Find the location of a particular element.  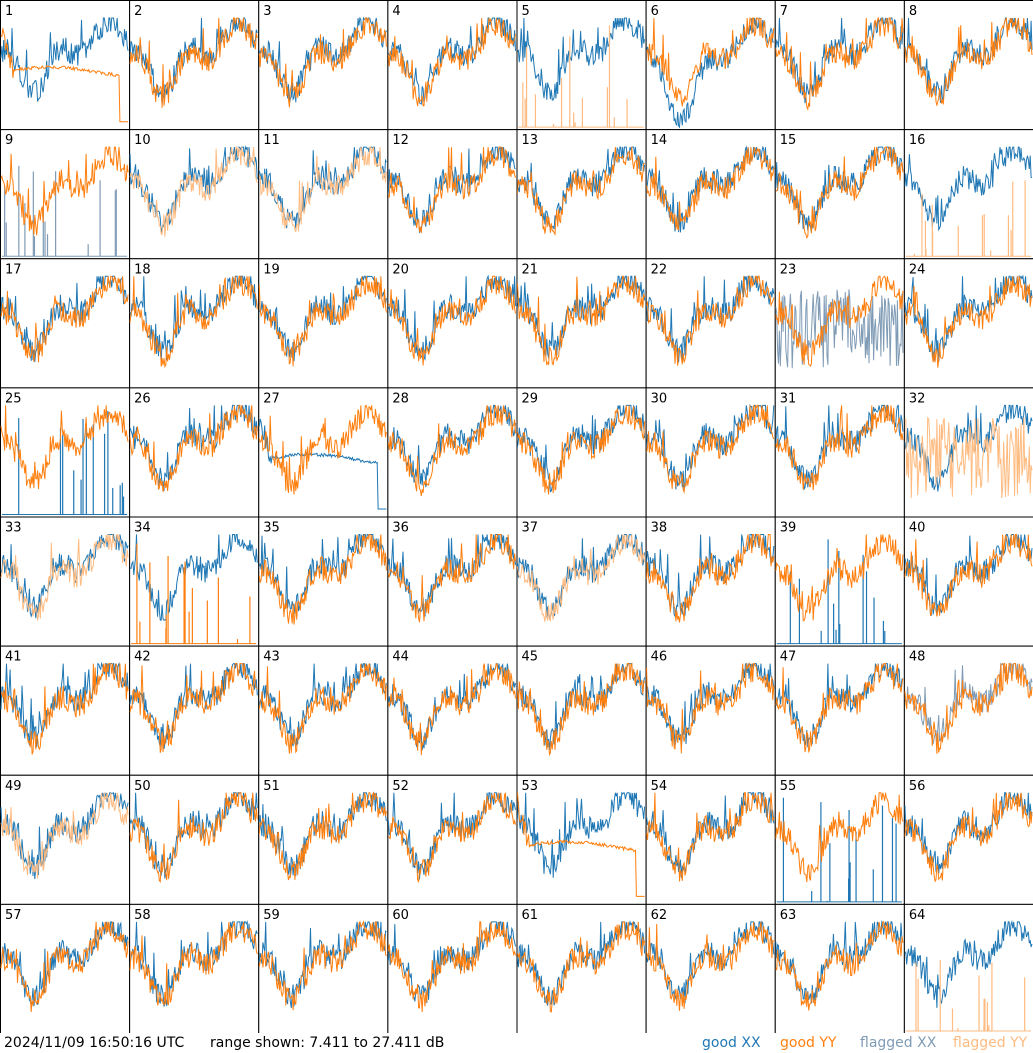

panel-44: 44 is located at coordinates (452, 710).